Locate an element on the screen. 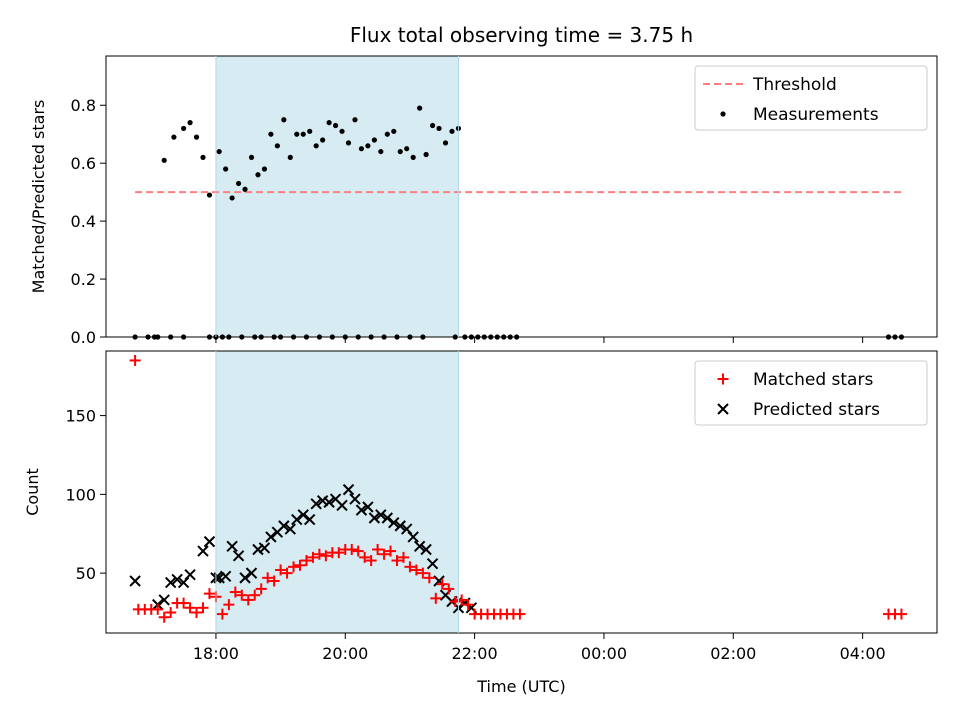 This screenshot has height=720, width=960. y-tick-label: 50 is located at coordinates (86, 573).